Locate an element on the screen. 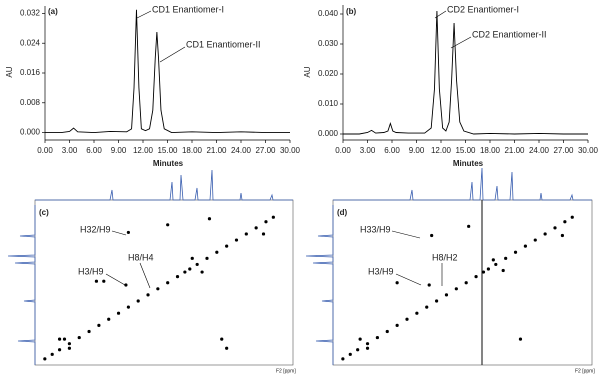  y-tick-label: 0.040 is located at coordinates (328, 13).